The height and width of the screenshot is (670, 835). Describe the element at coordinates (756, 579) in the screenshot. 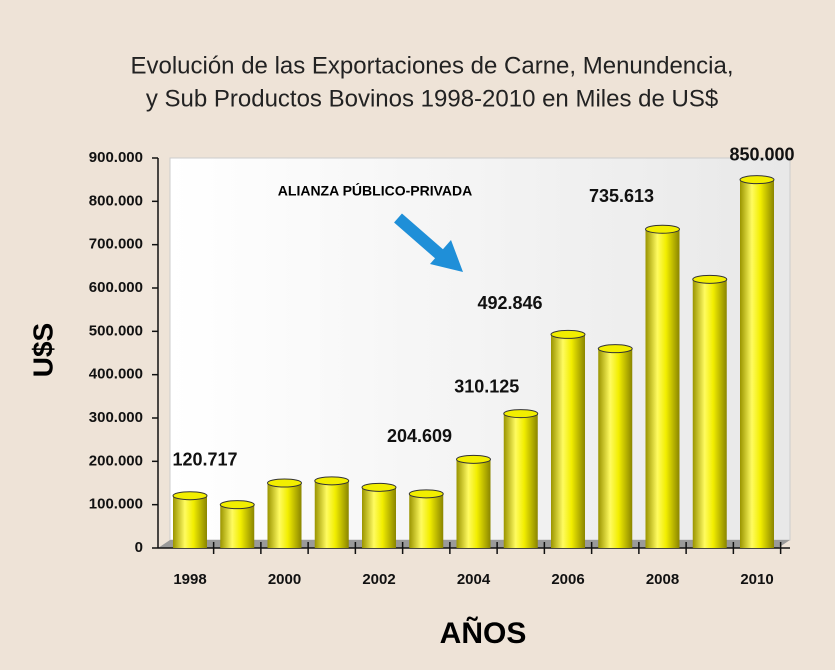

I see `x-tick-label: 2010` at that location.